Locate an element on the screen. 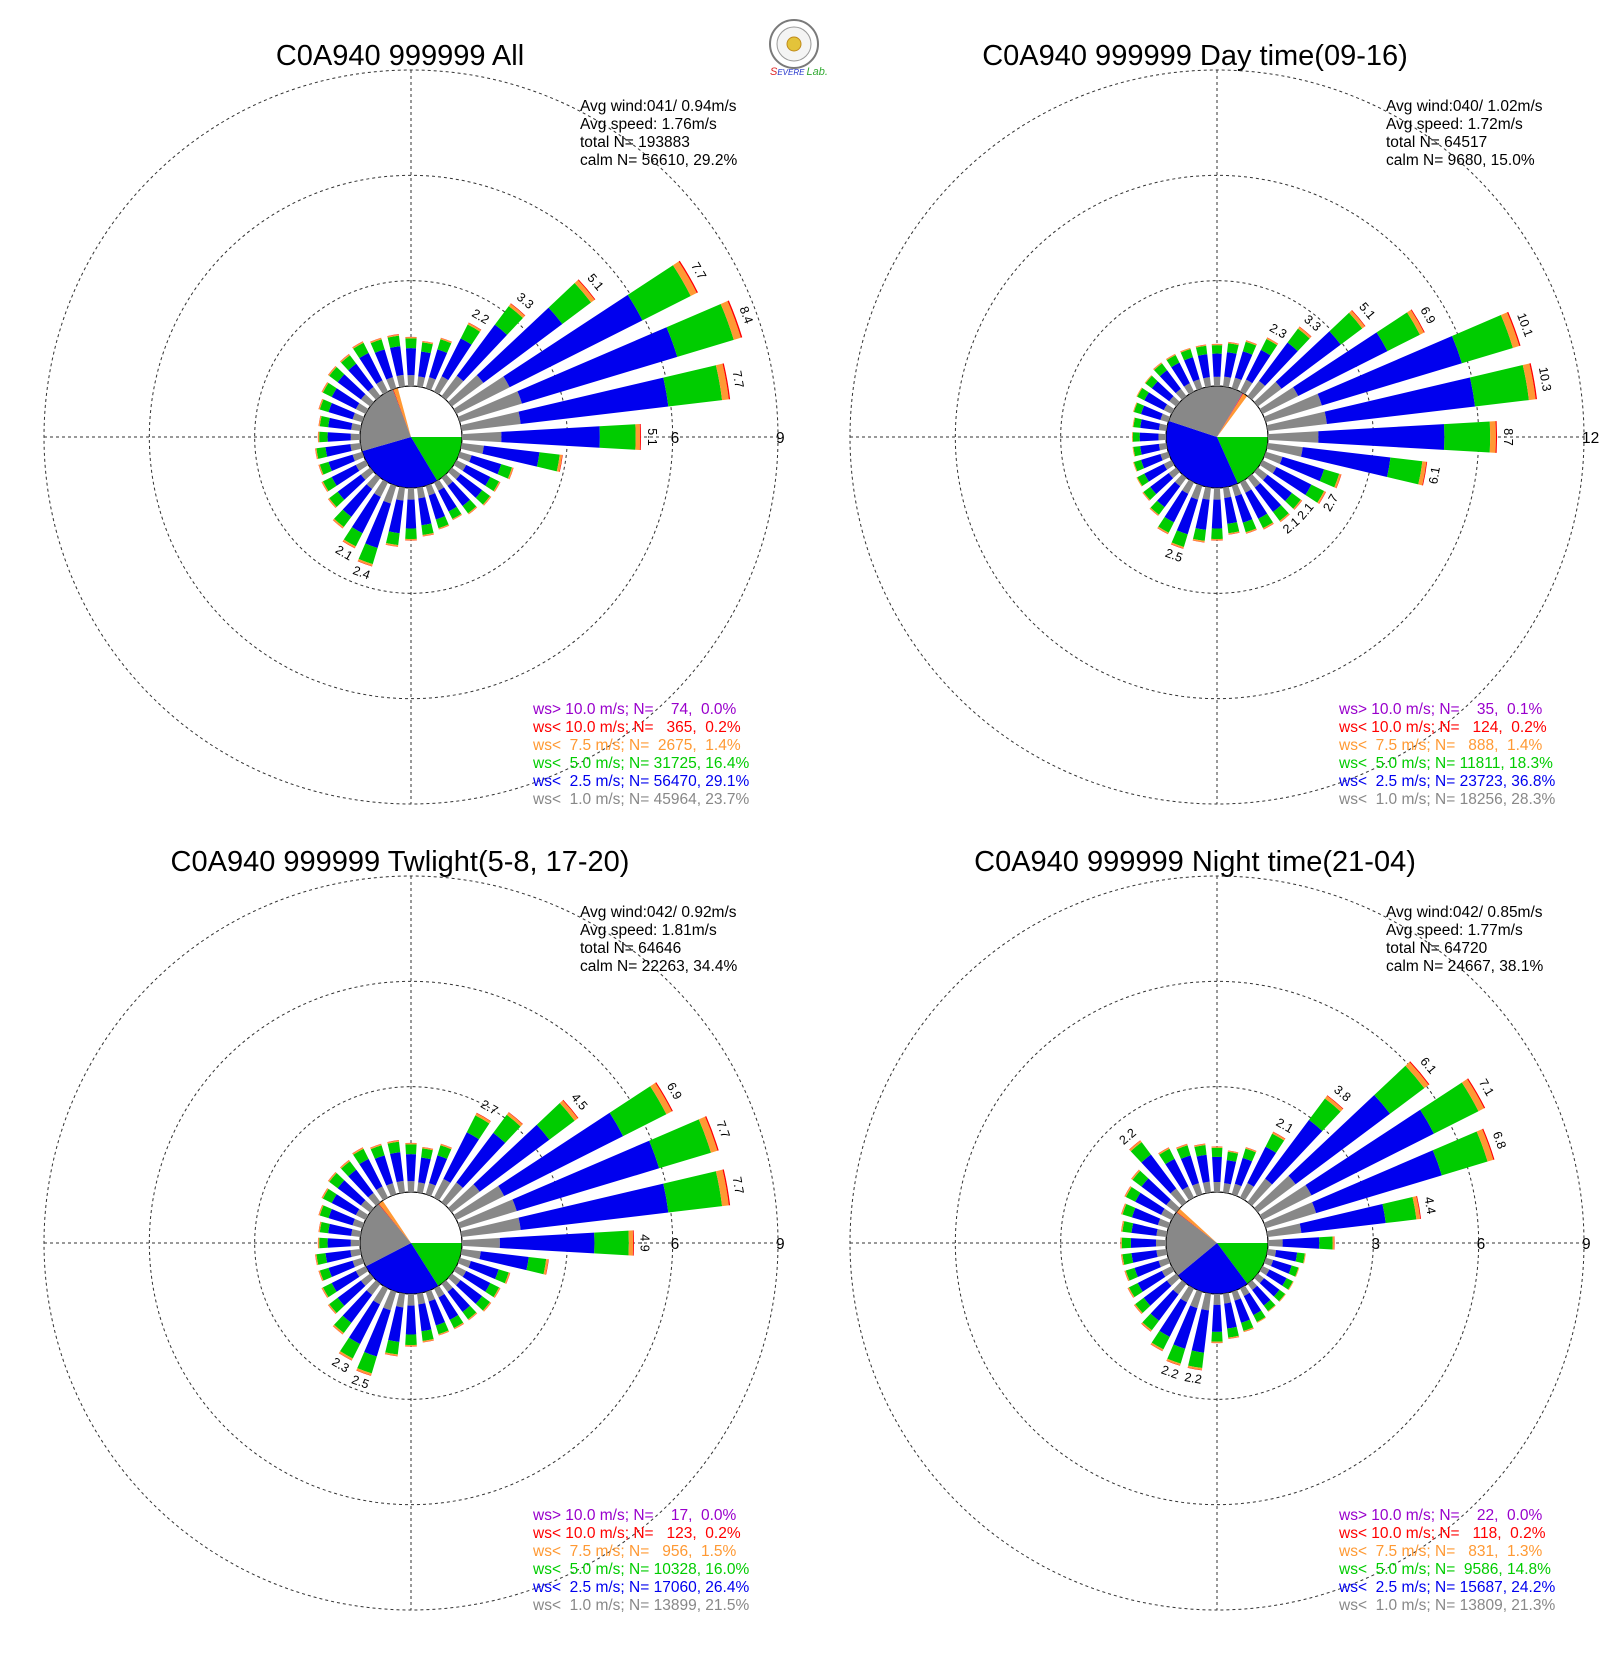 The image size is (1620, 1660). stat-avg-wind: Avg wind:041/ 0.94m/s is located at coordinates (658, 106).